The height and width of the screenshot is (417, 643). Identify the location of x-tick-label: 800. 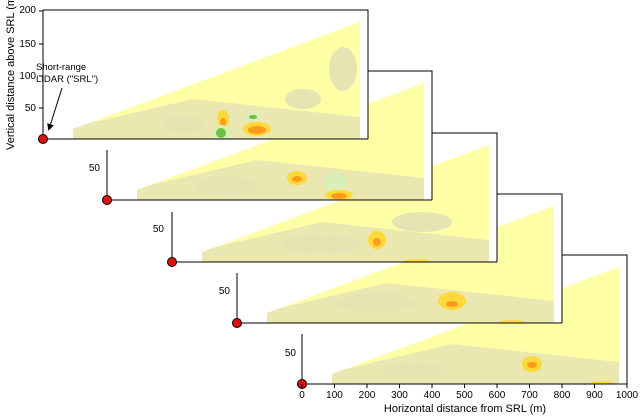
(562, 395).